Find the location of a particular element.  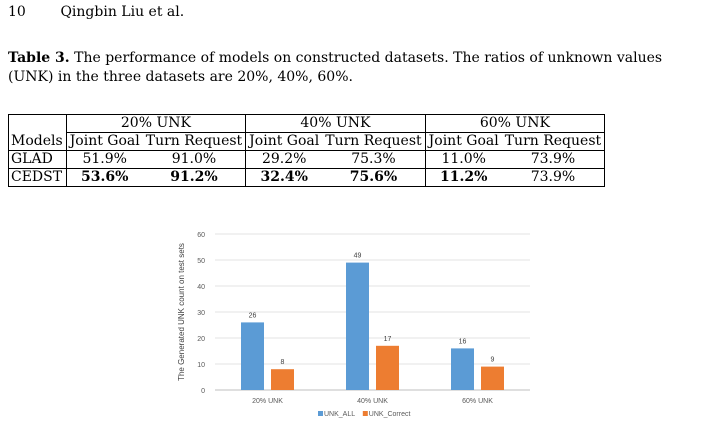

table-cell: 29.2% is located at coordinates (284, 159).